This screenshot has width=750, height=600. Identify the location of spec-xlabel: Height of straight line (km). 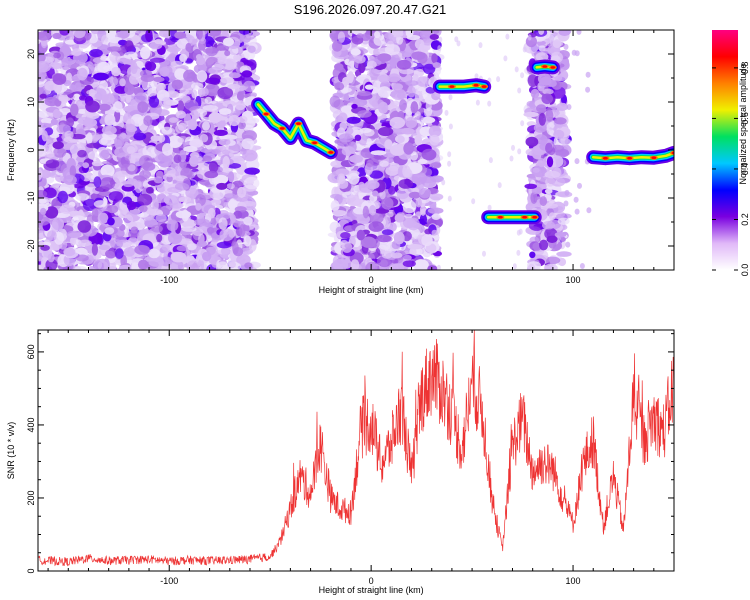
(371, 290).